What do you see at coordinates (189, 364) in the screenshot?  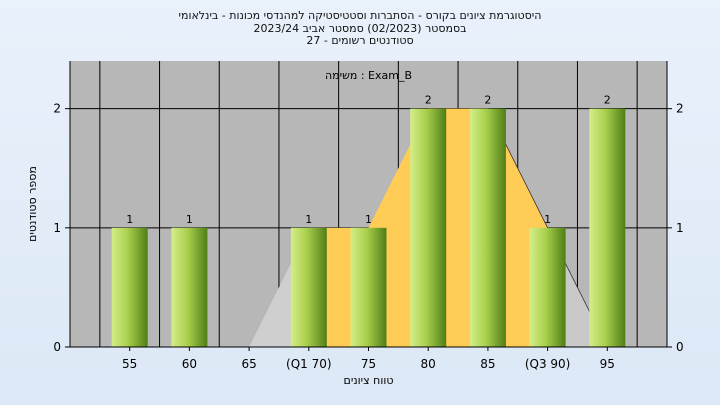 I see `x-tick-label: 60` at bounding box center [189, 364].